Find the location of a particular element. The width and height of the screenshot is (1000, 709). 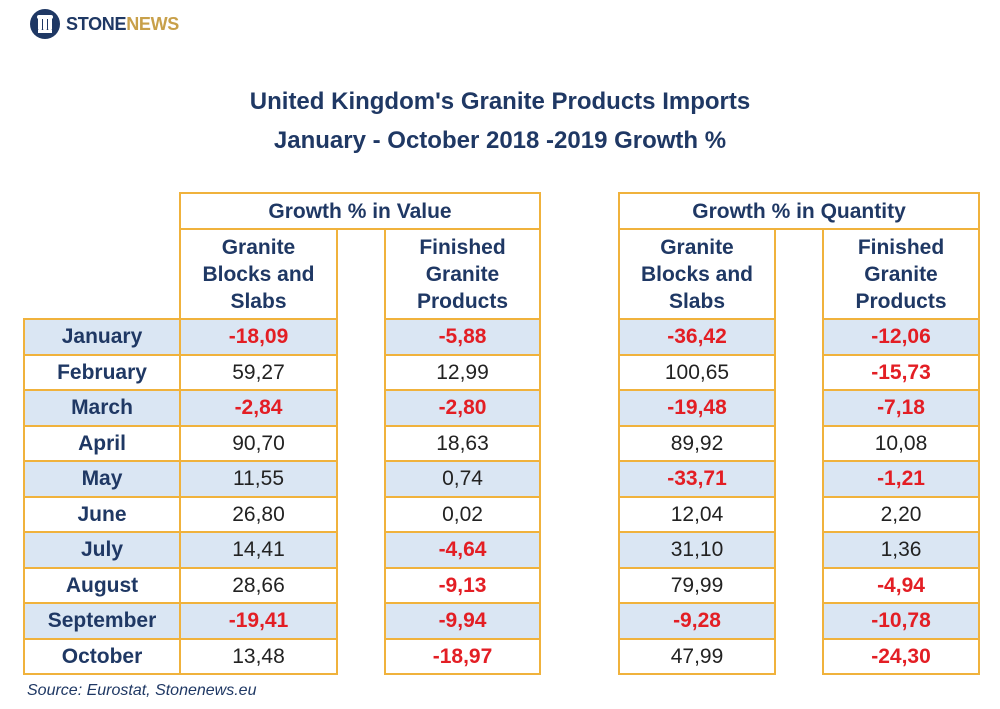

data-cell: -1,21 is located at coordinates (901, 479).